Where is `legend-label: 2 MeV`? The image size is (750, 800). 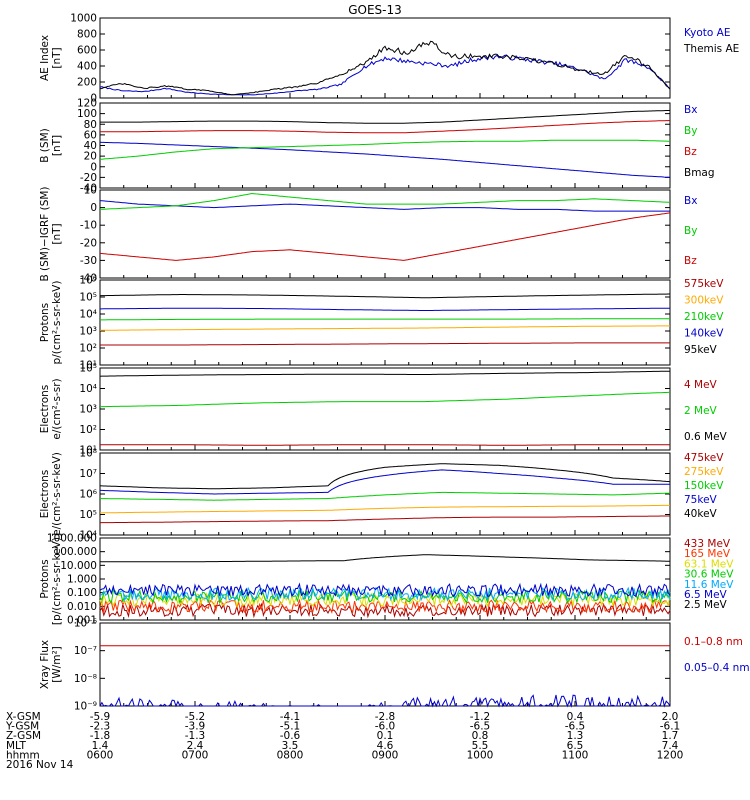 legend-label: 2 MeV is located at coordinates (701, 411).